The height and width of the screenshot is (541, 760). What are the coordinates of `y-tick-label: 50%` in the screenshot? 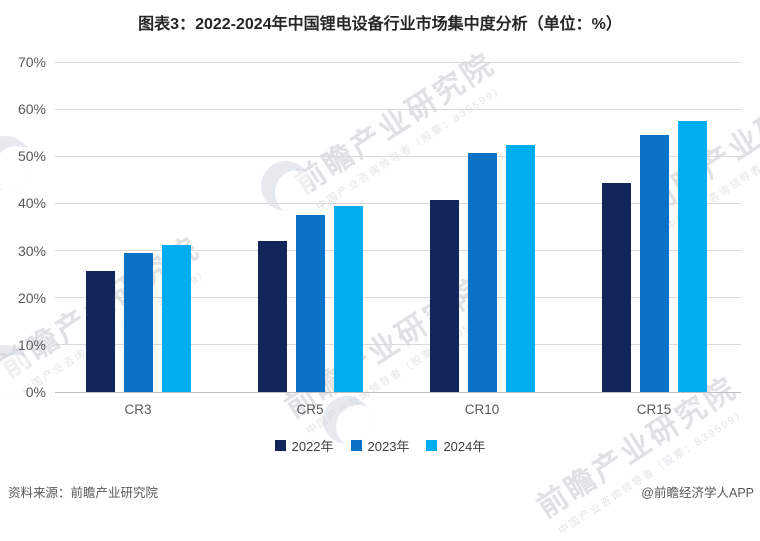 It's located at (31, 156).